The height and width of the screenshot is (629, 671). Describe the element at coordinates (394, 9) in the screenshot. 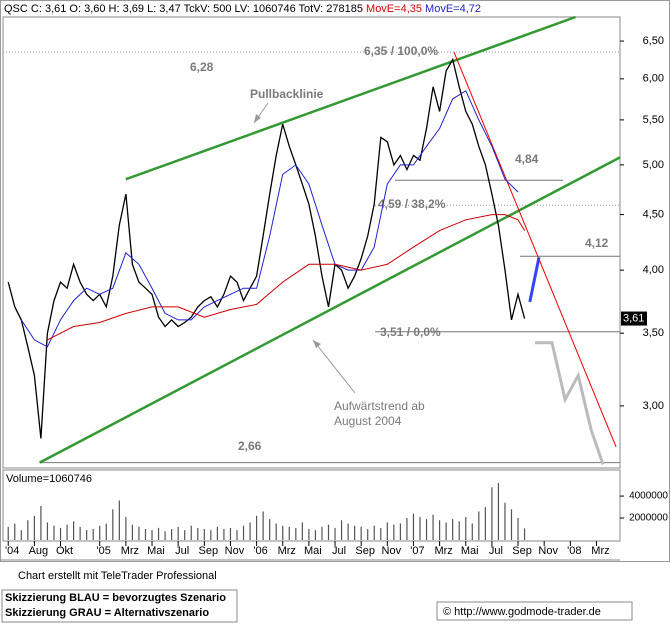

I see `header-move-red: MovE=4,35` at that location.